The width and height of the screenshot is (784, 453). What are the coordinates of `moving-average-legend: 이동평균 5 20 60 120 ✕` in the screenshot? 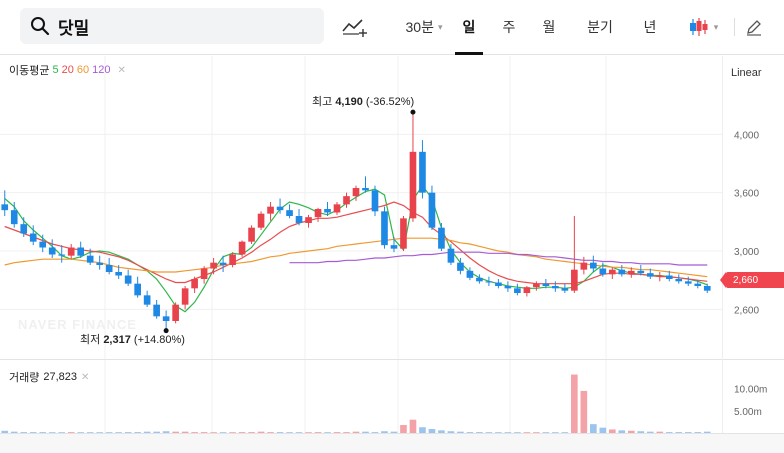 It's located at (67, 70).